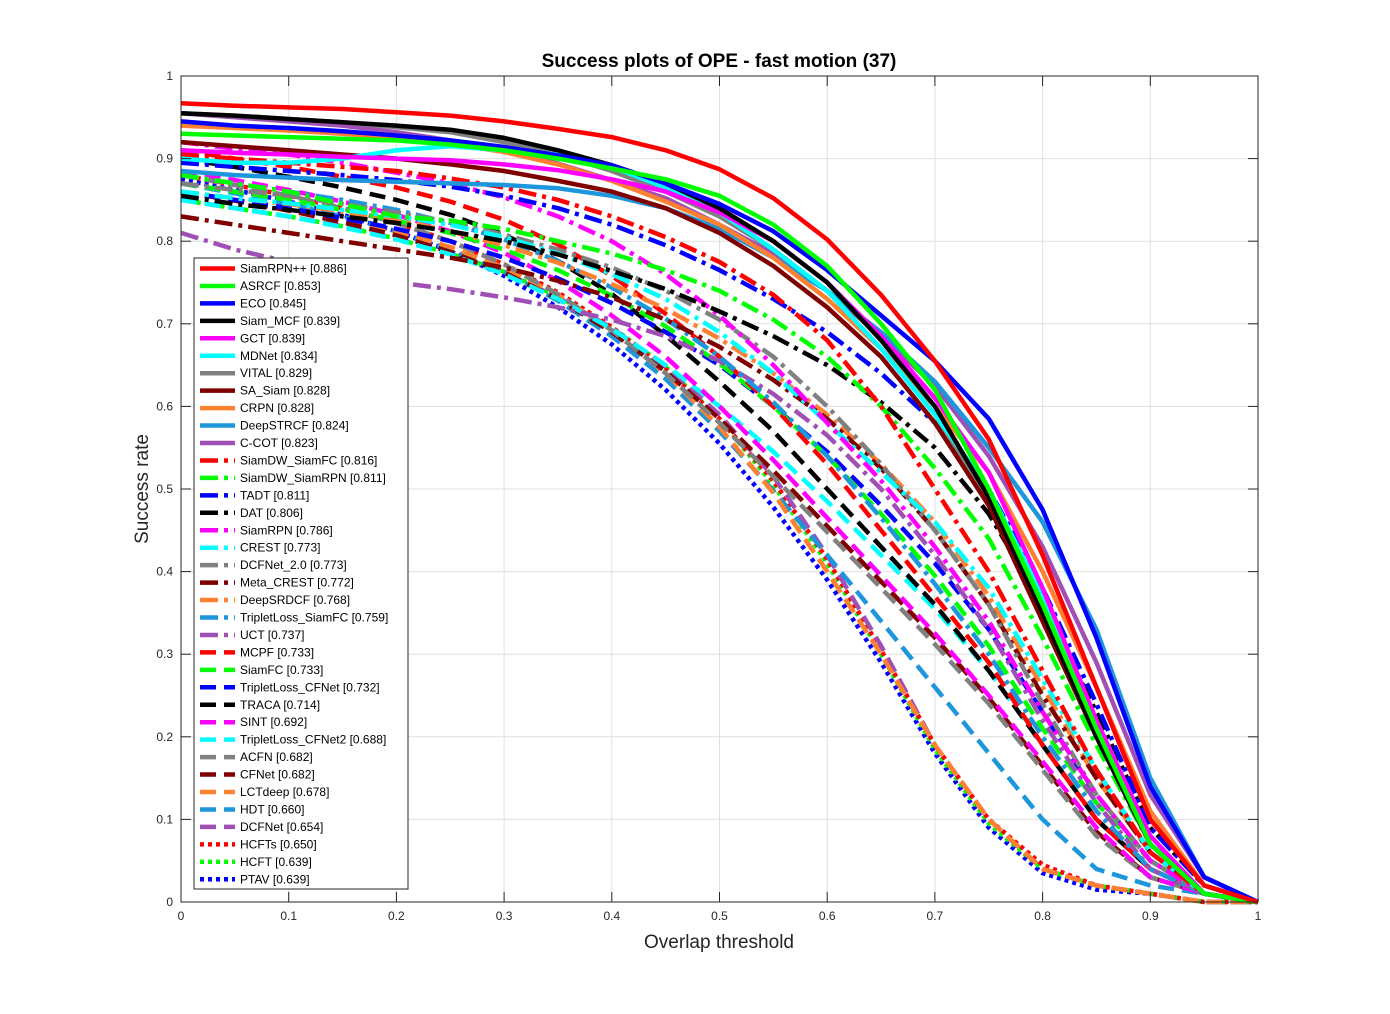 This screenshot has height=1014, width=1390. I want to click on legend-entry: TripletLoss_CFNet2 [0.688], so click(313, 740).